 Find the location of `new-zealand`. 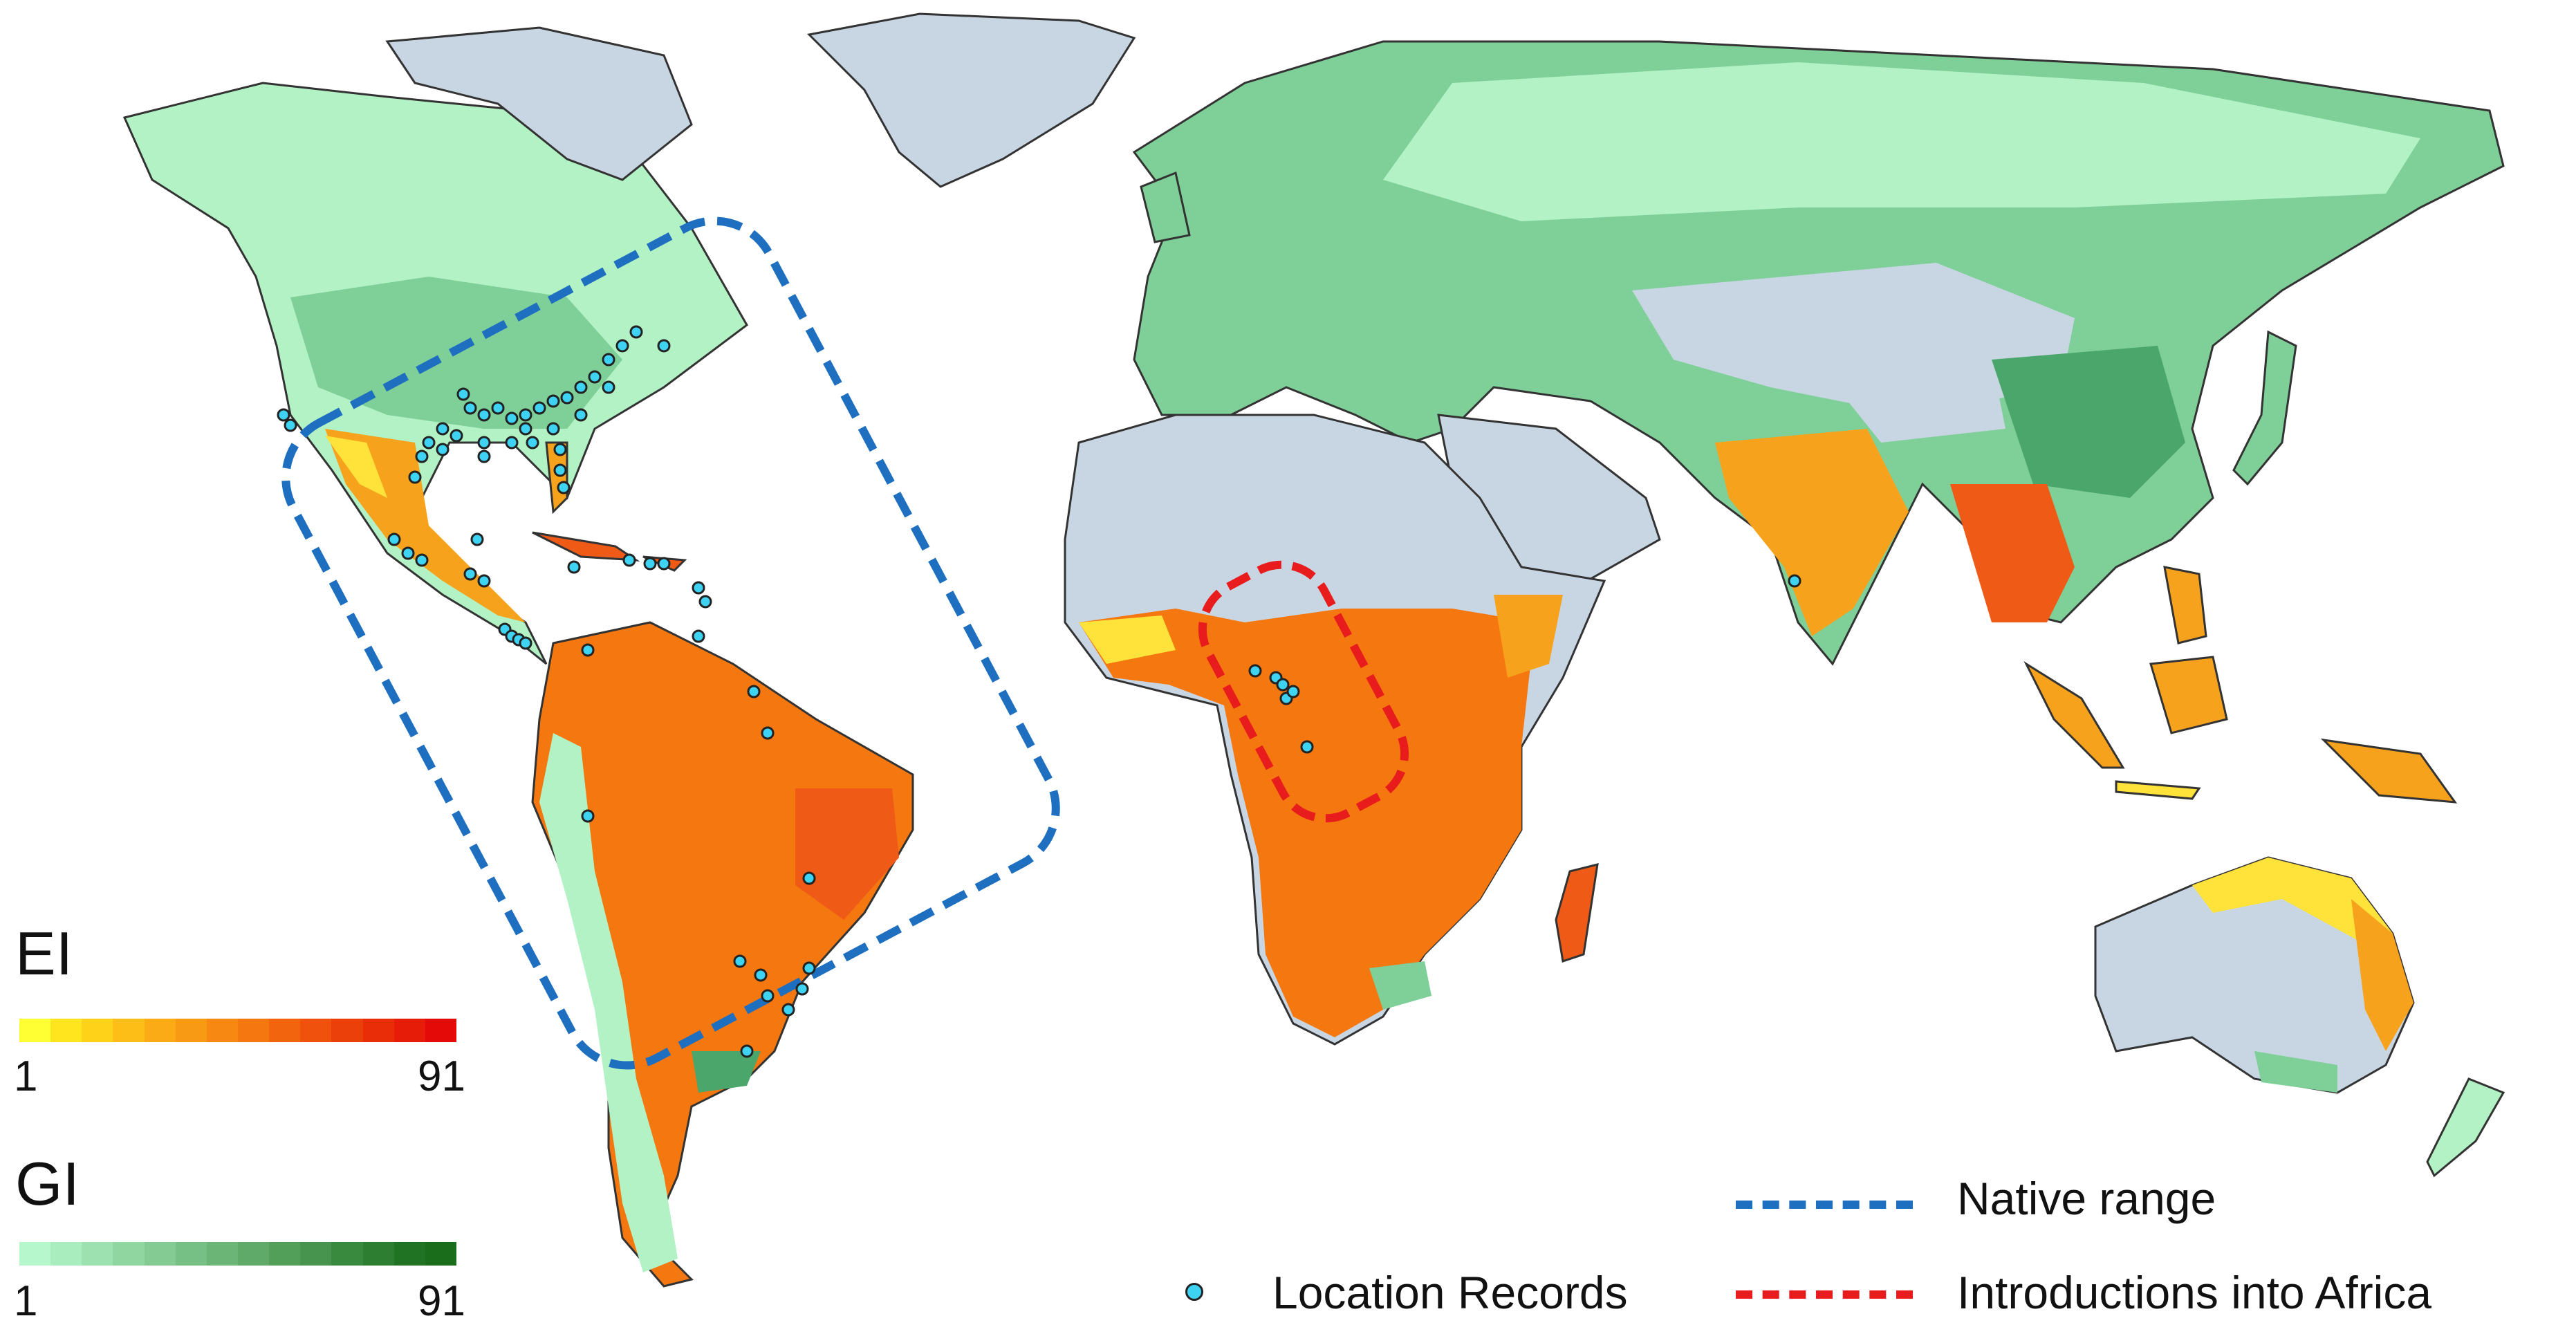

new-zealand is located at coordinates (2466, 1127).